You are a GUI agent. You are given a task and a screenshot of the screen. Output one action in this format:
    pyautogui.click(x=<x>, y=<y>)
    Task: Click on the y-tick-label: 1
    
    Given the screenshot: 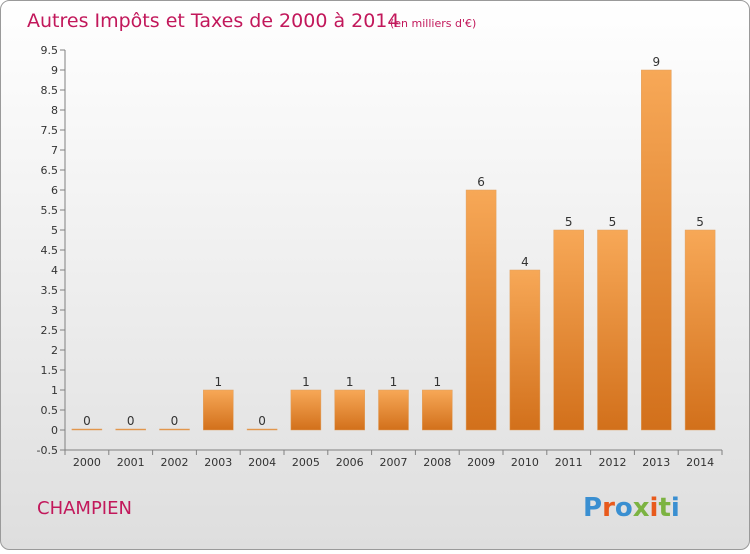 What is the action you would take?
    pyautogui.click(x=54, y=390)
    